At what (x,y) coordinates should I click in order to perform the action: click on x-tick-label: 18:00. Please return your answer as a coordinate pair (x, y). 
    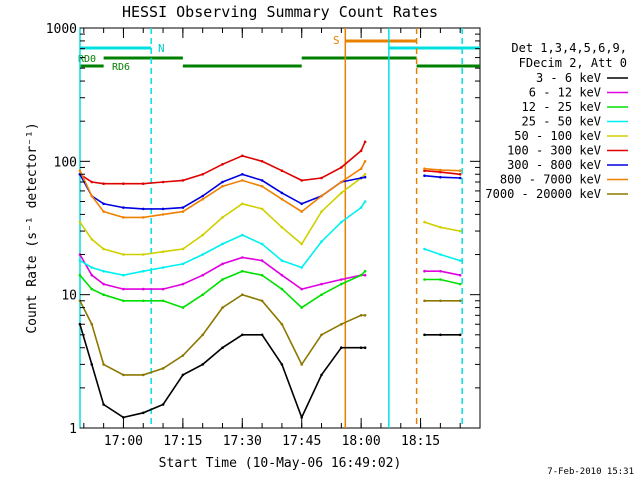
    Looking at the image, I should click on (361, 441).